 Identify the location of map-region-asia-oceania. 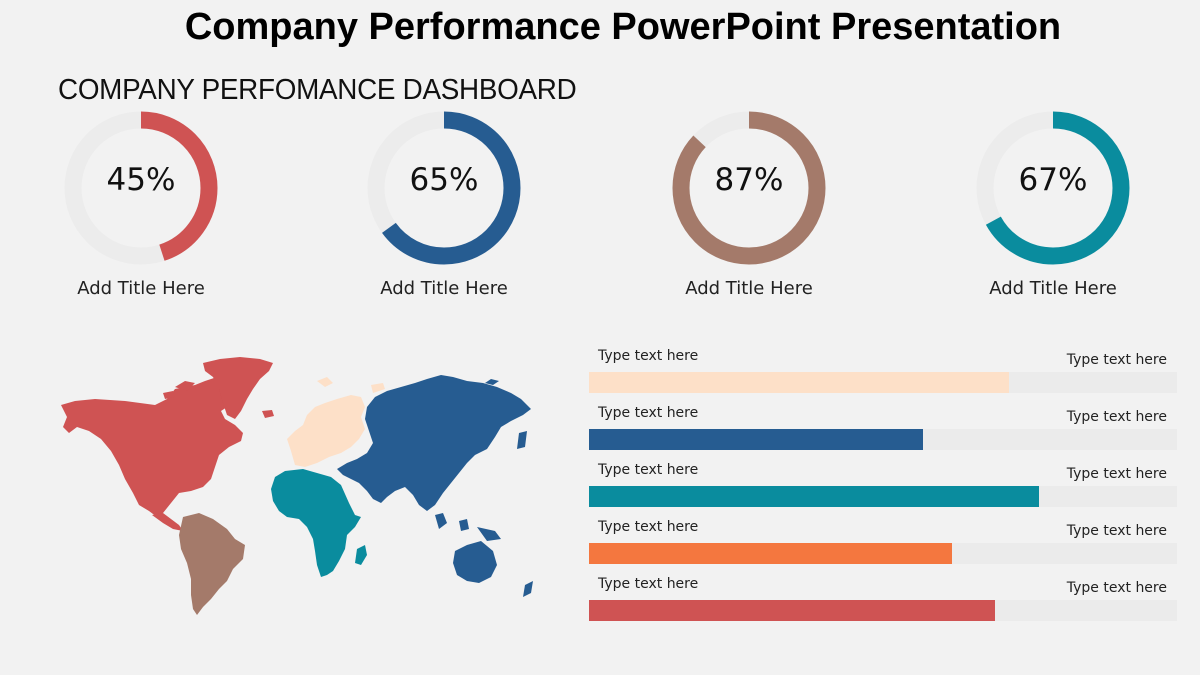
(435, 486).